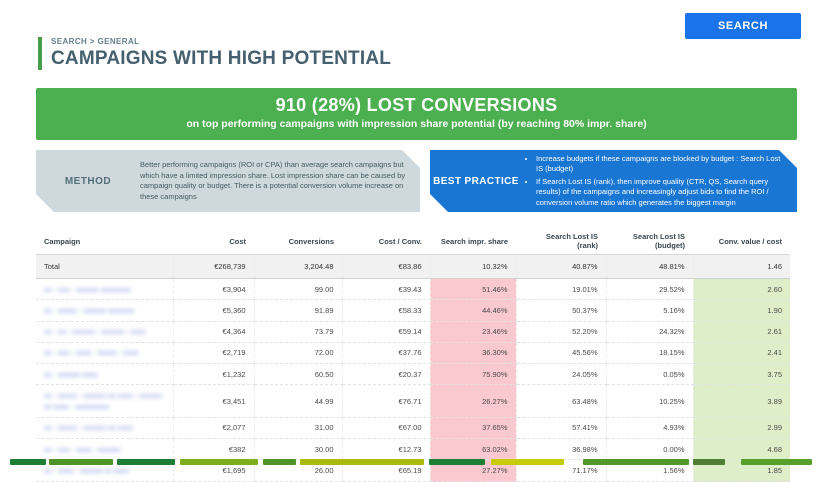  I want to click on campaign-cell: xx - xxxxx - xxxxxx xx xxxx, so click(104, 428).